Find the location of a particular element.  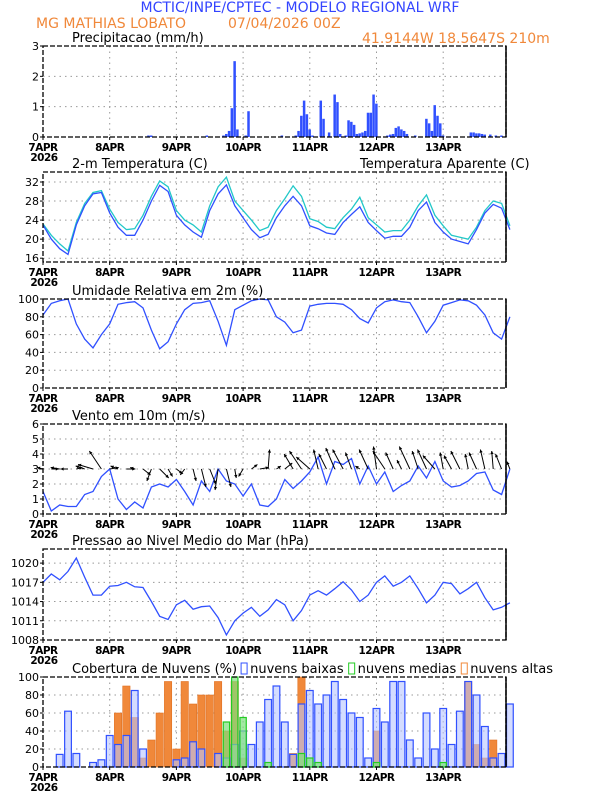

y-tick-label: 24 is located at coordinates (32, 220).